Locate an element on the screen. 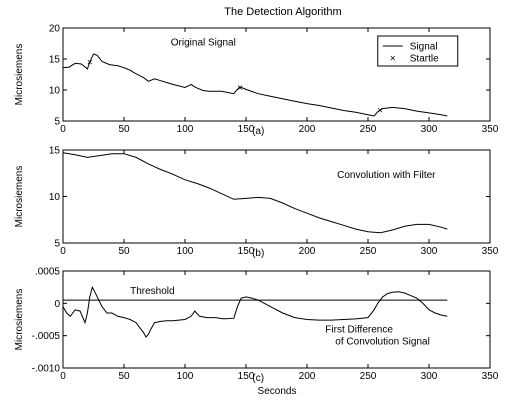 This screenshot has width=519, height=402. y-tick-label: 20 is located at coordinates (55, 29).